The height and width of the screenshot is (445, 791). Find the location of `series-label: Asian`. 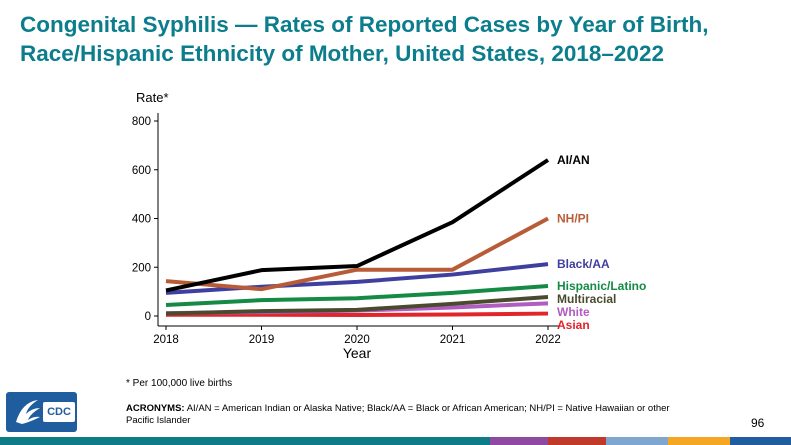

series-label: Asian is located at coordinates (573, 325).